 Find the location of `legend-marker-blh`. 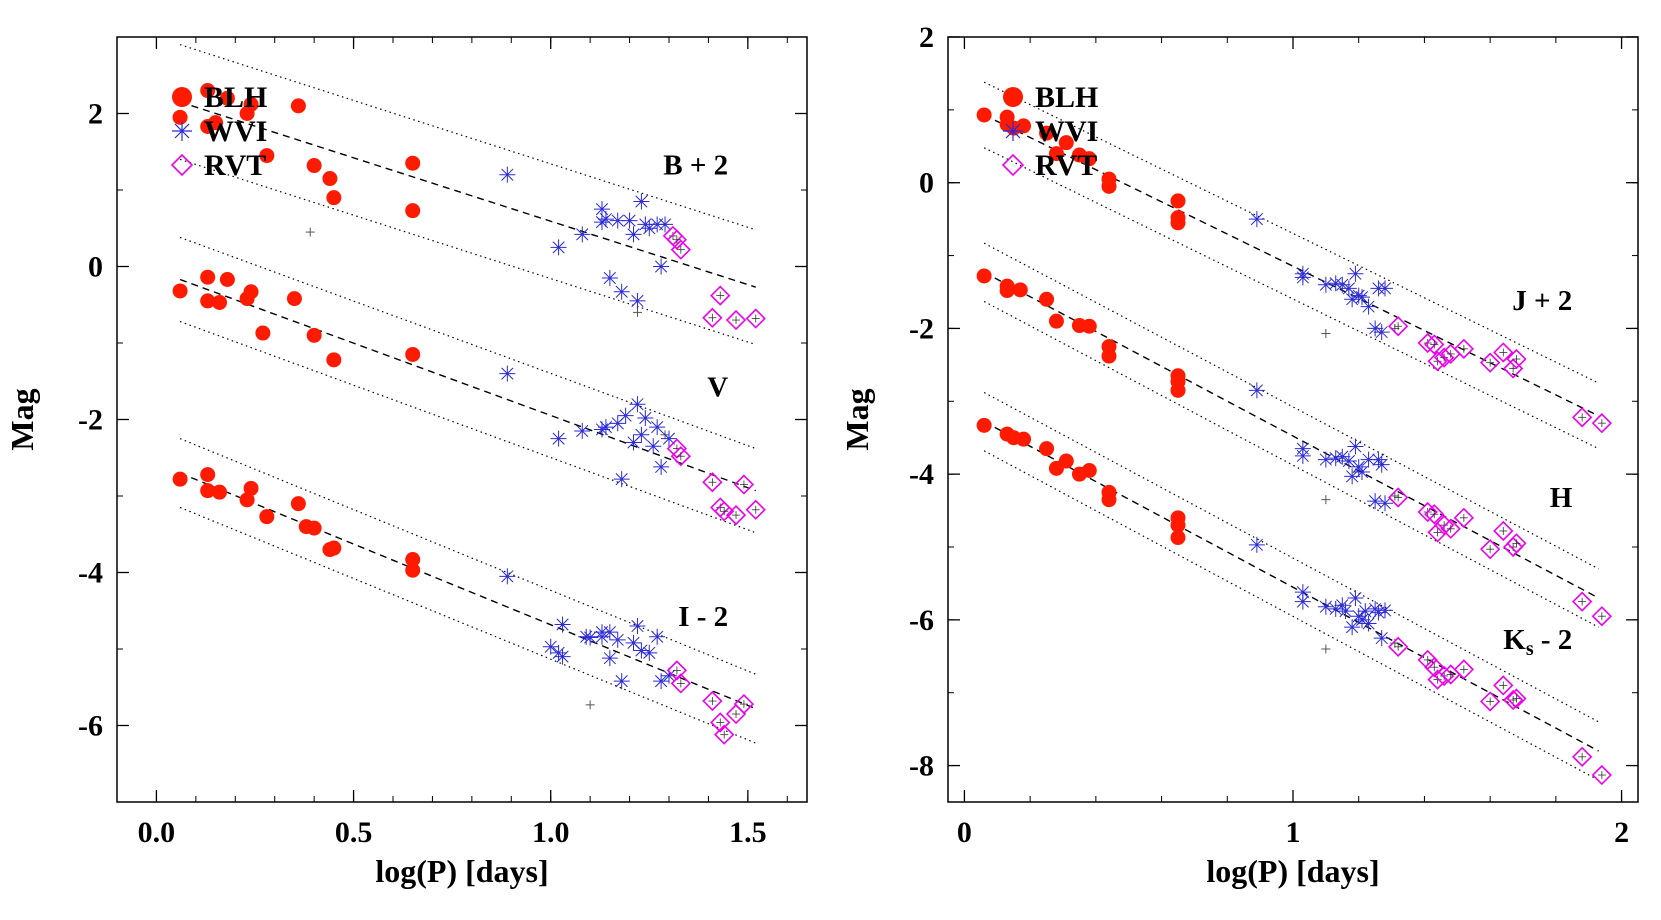

legend-marker-blh is located at coordinates (182, 97).